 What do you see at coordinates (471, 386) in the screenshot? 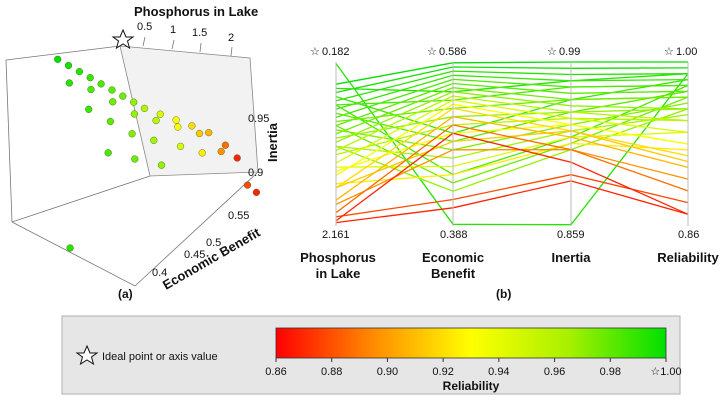
I see `colorbar-title: Reliability` at bounding box center [471, 386].